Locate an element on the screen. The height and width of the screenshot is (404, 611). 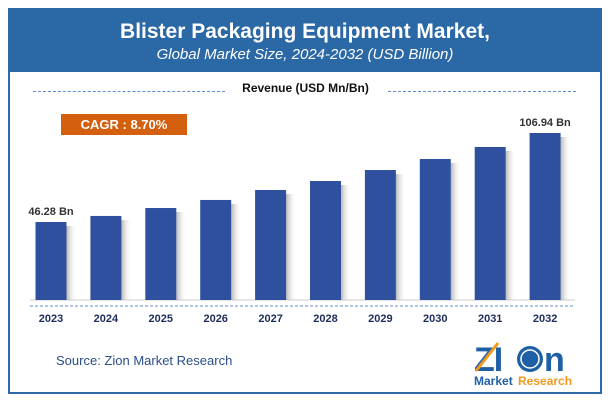
bar-2026 is located at coordinates (216, 249).